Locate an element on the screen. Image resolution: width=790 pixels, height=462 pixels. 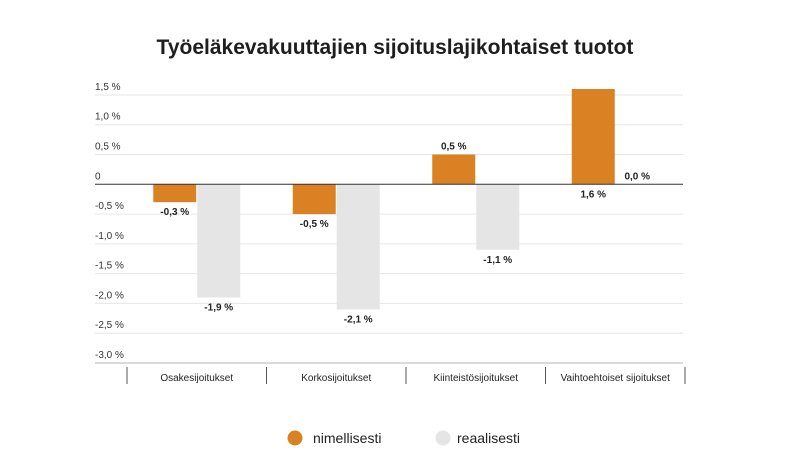
legend-item-reaalisesti: reaalisesti is located at coordinates (477, 438).